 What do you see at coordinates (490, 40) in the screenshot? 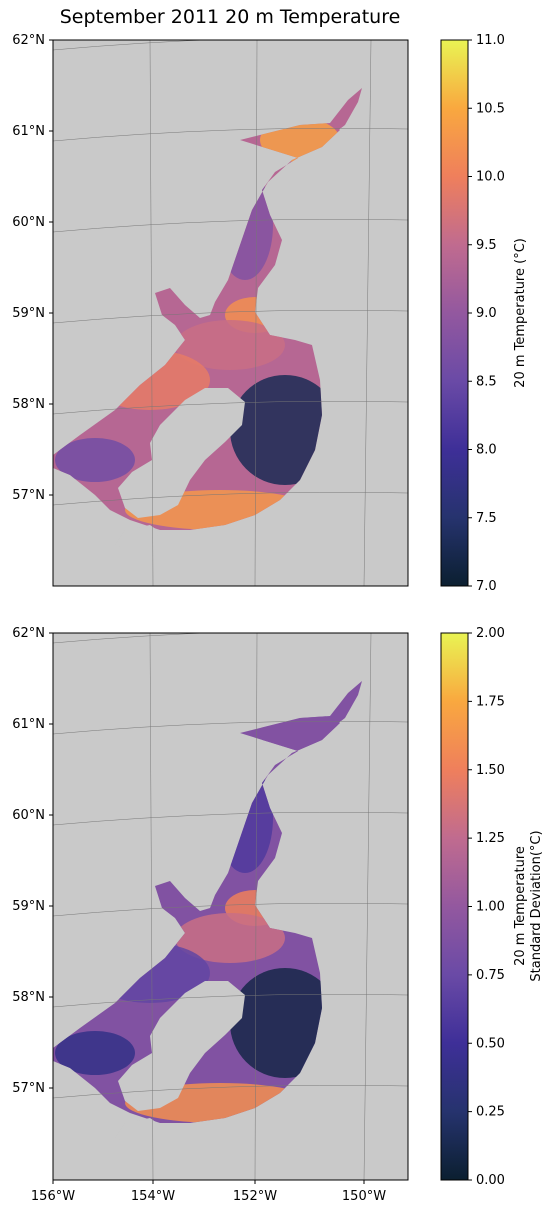
I see `colorbar-tick-label: 11.0` at bounding box center [490, 40].